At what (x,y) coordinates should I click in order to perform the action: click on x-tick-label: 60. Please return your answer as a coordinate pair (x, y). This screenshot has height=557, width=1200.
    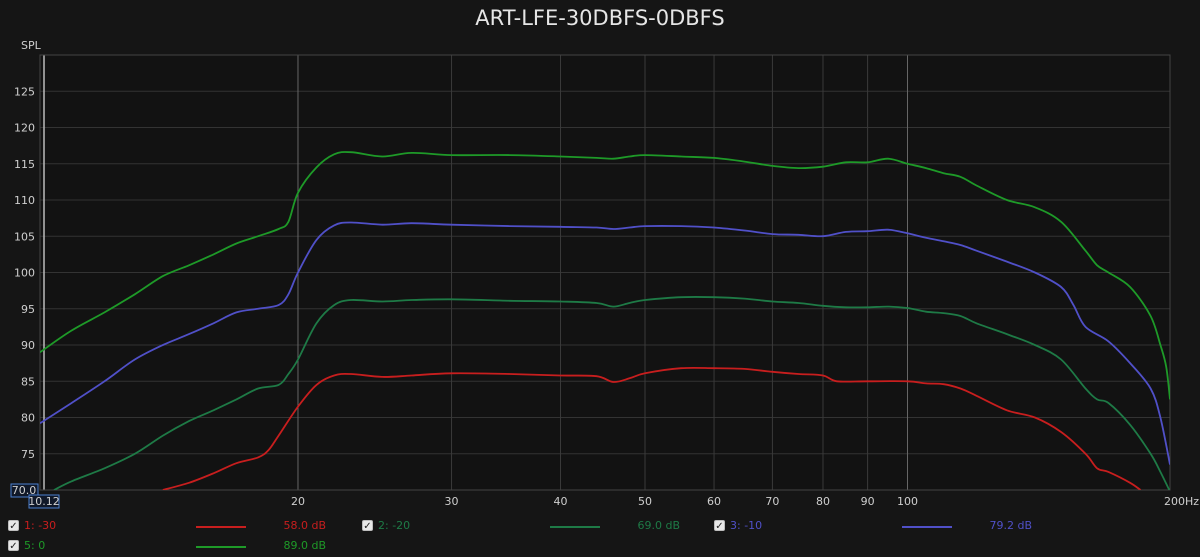
    Looking at the image, I should click on (714, 501).